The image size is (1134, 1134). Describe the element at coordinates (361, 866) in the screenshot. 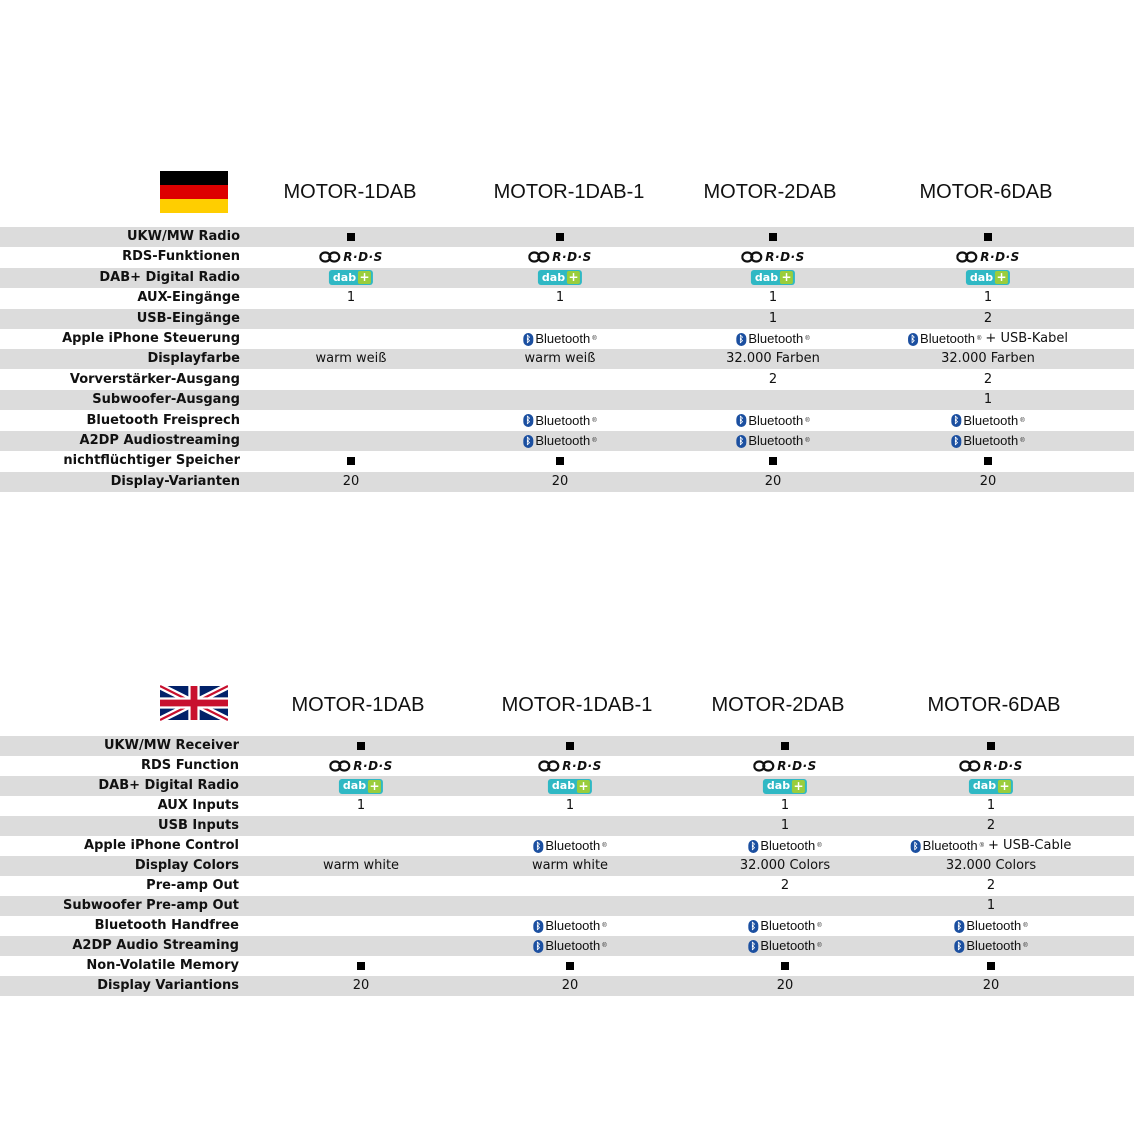

I see `table-cell: warm white` at that location.